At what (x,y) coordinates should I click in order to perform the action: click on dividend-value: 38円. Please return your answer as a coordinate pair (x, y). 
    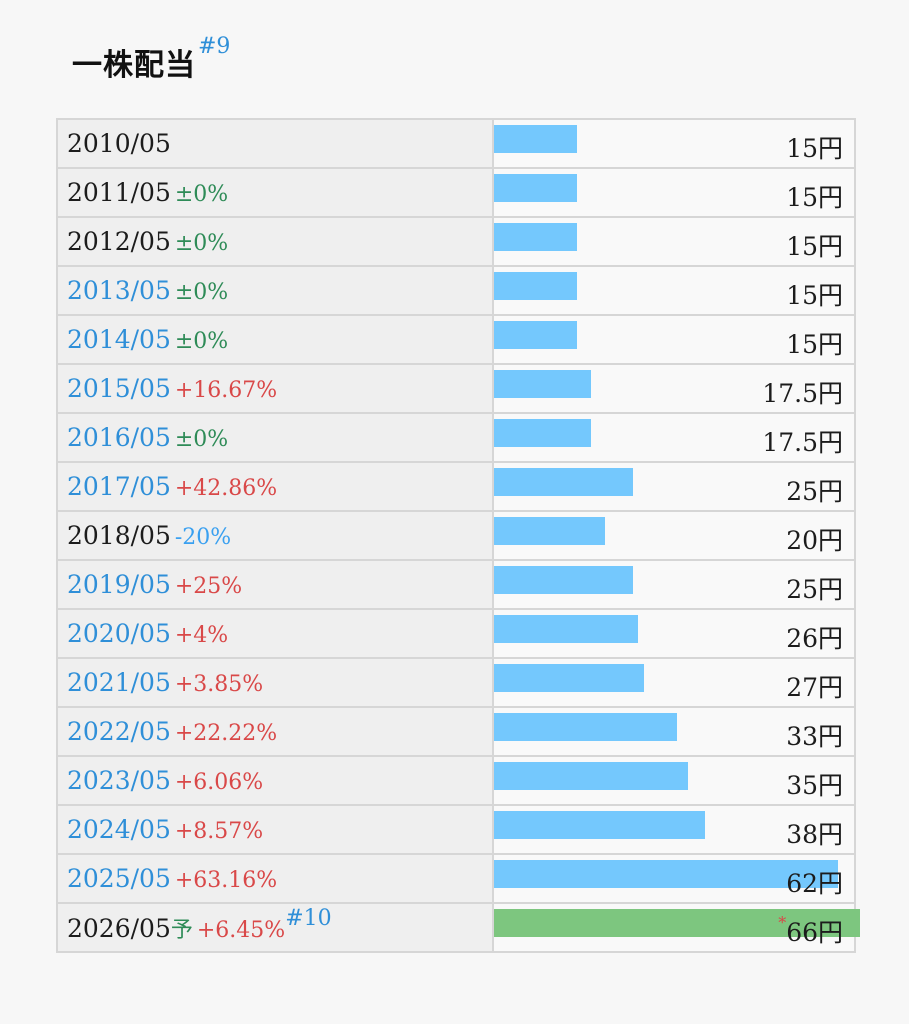
    Looking at the image, I should click on (814, 833).